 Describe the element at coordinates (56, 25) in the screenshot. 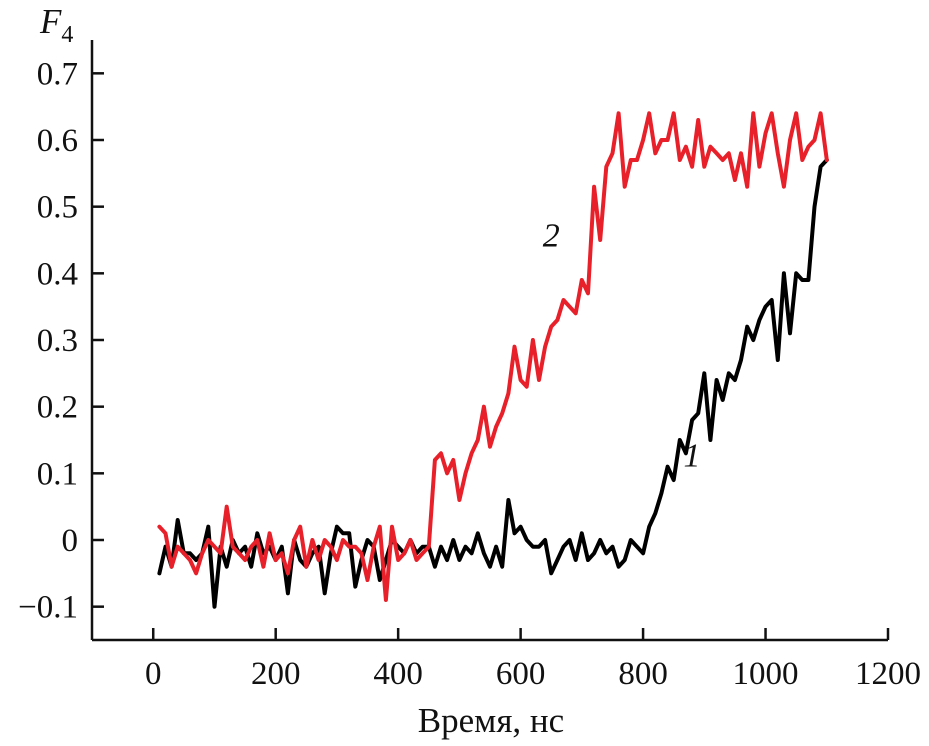

I see `y-axis-title: F4` at that location.